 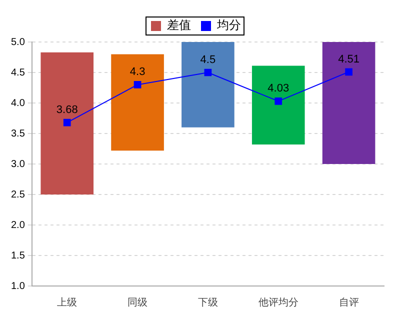 What do you see at coordinates (348, 302) in the screenshot?
I see `x-tick-label: 自评` at bounding box center [348, 302].